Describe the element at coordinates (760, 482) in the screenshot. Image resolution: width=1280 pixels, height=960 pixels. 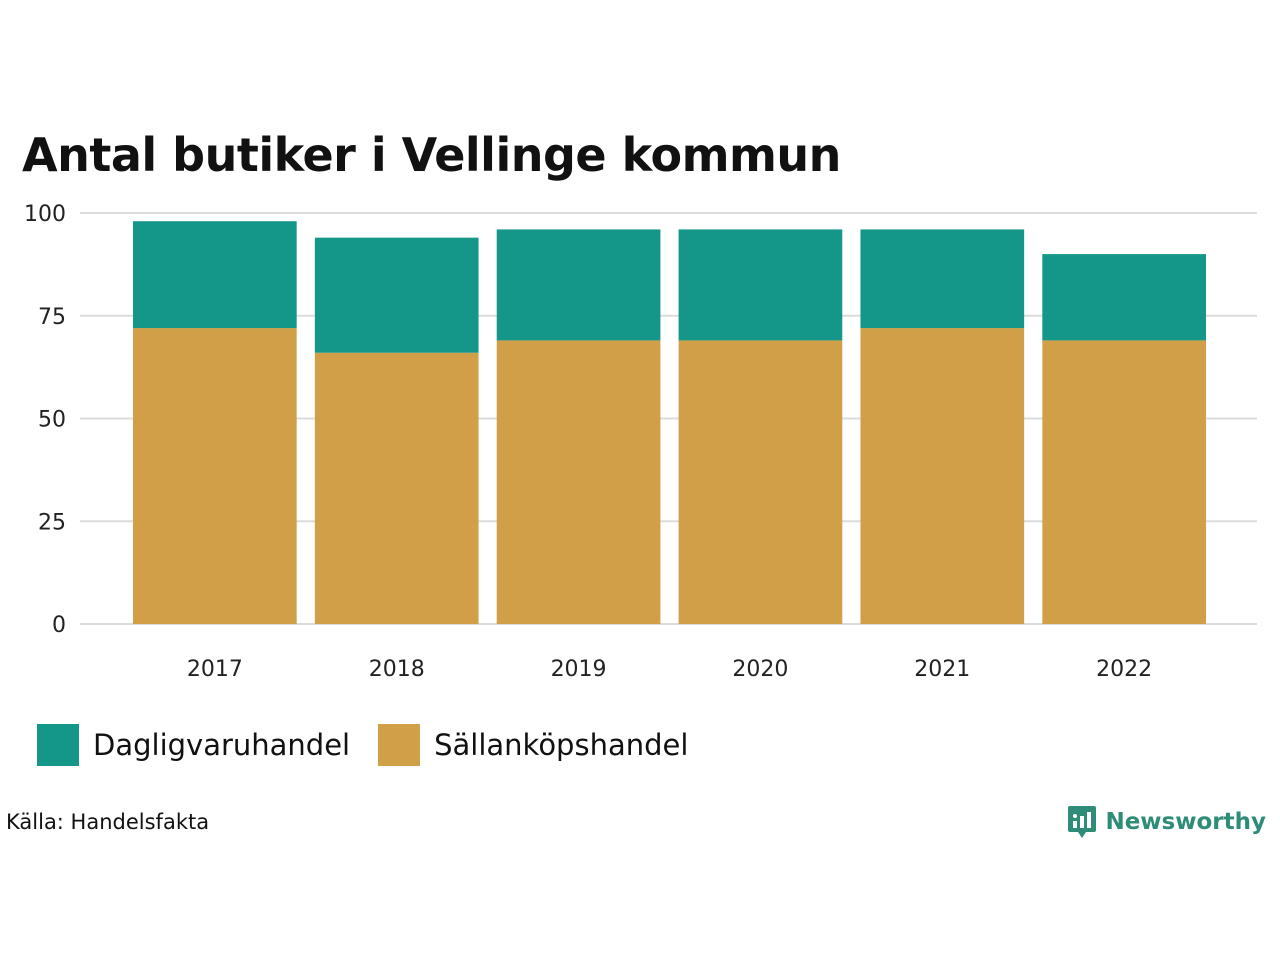
I see `bar-s-llank-pshandel-2020` at that location.